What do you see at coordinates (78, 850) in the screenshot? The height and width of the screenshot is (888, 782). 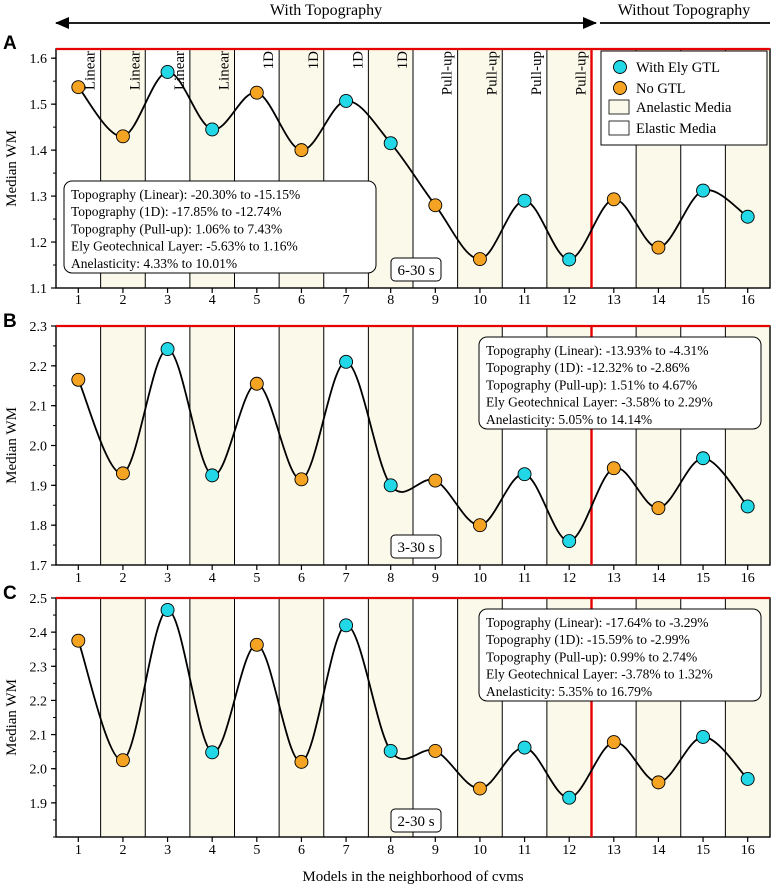 I see `x-tick-label: 1` at bounding box center [78, 850].